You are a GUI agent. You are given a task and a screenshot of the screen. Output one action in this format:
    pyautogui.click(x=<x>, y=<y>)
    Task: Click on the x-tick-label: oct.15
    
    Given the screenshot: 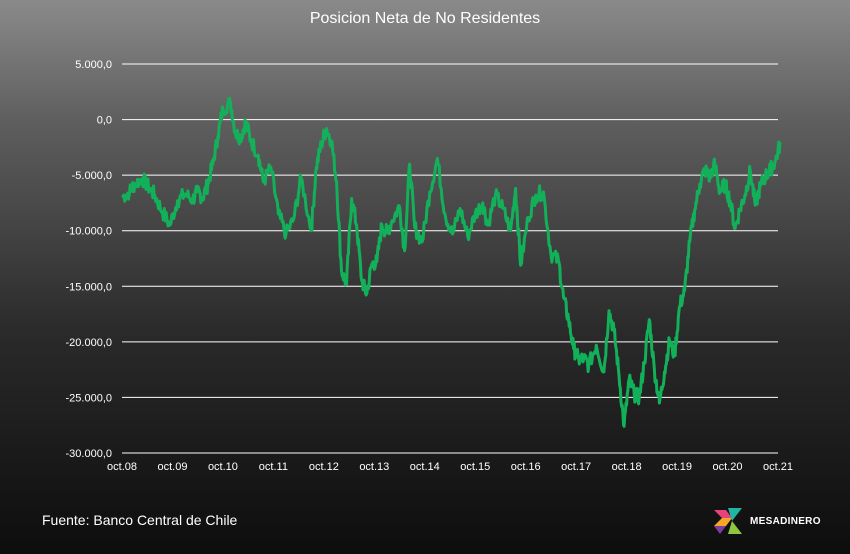 What is the action you would take?
    pyautogui.click(x=475, y=467)
    